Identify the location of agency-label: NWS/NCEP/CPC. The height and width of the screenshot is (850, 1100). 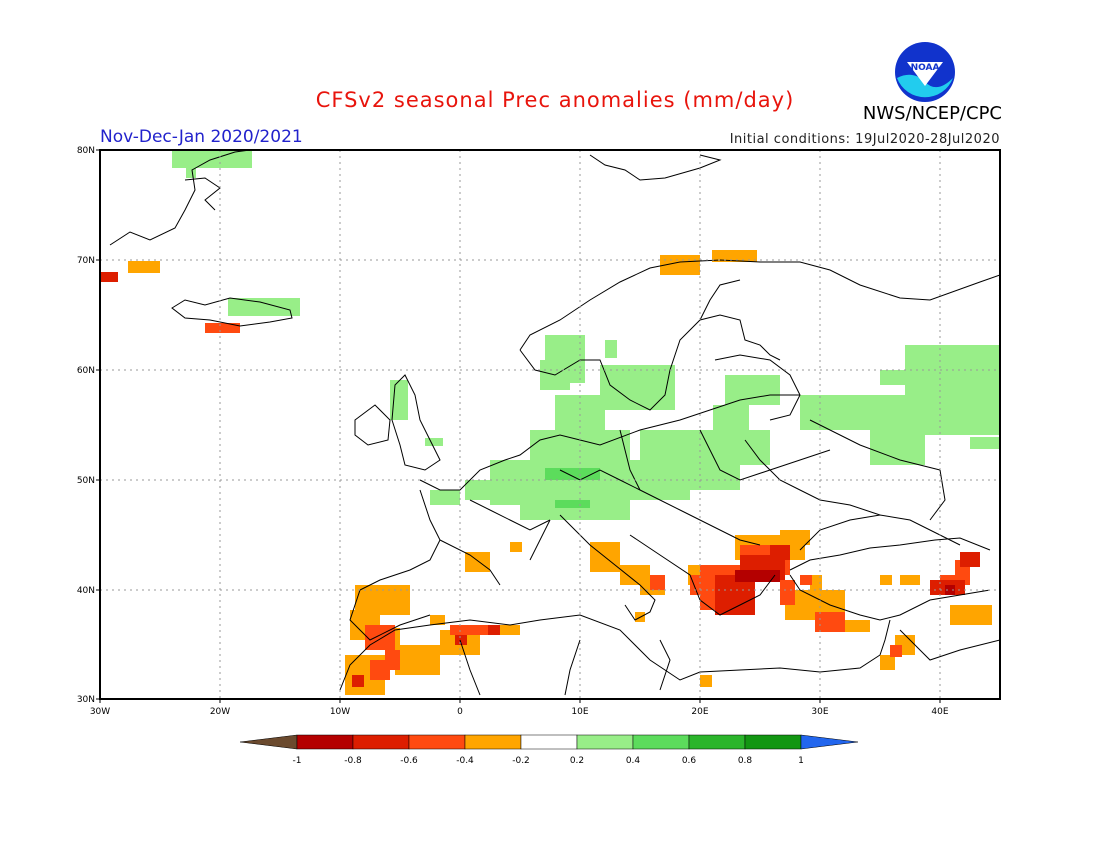
(932, 113).